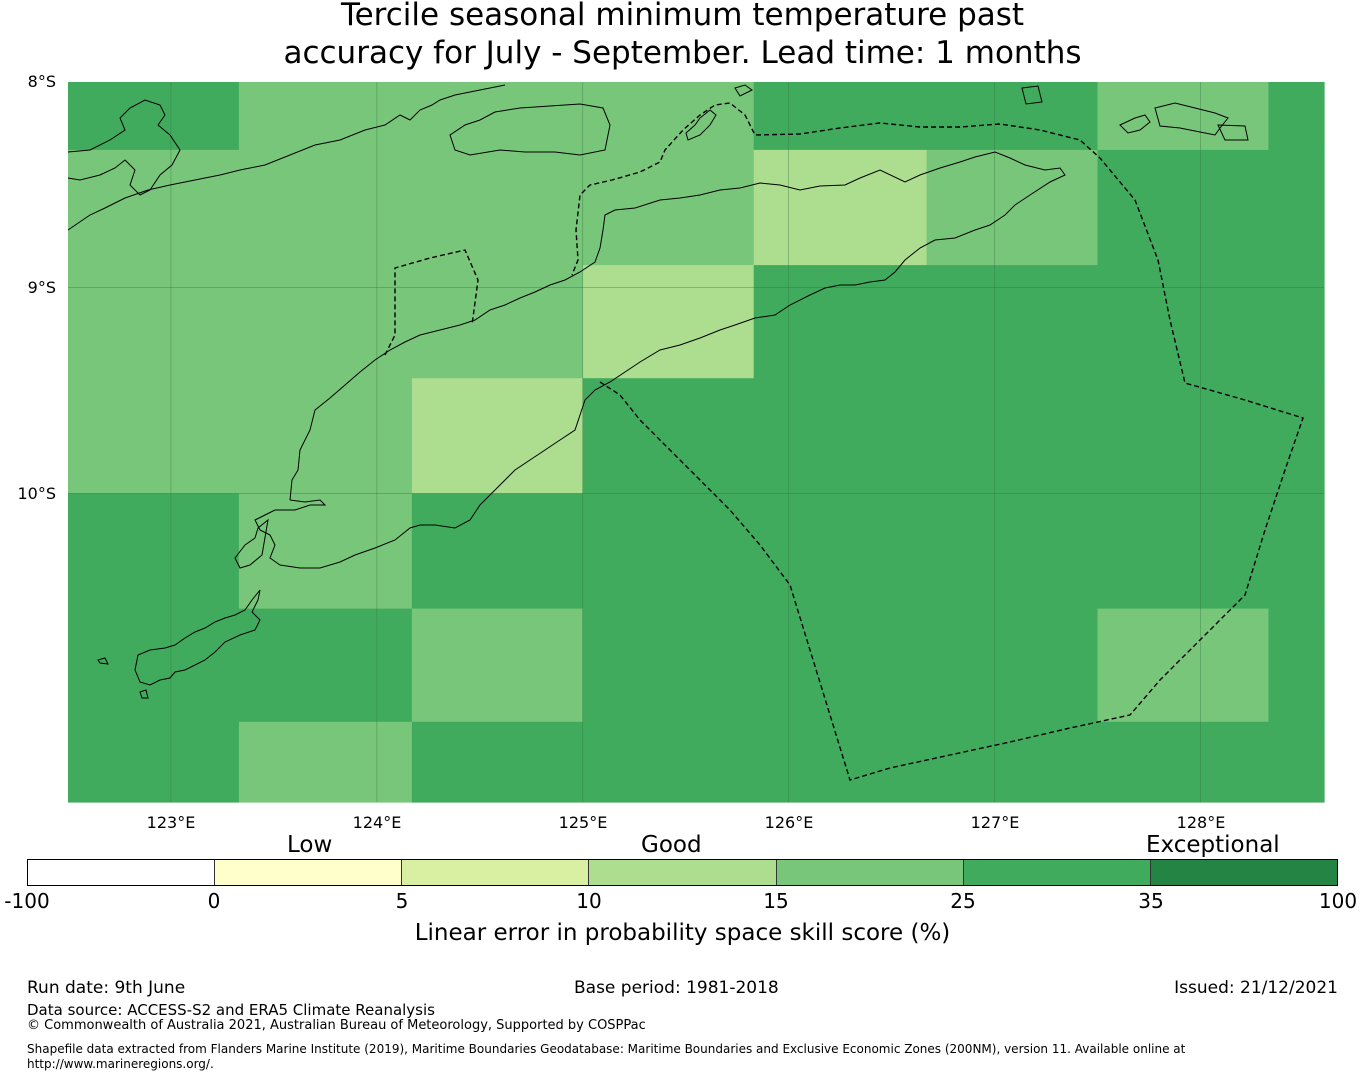  Describe the element at coordinates (27, 901) in the screenshot. I see `colorbar-tick: -100` at that location.